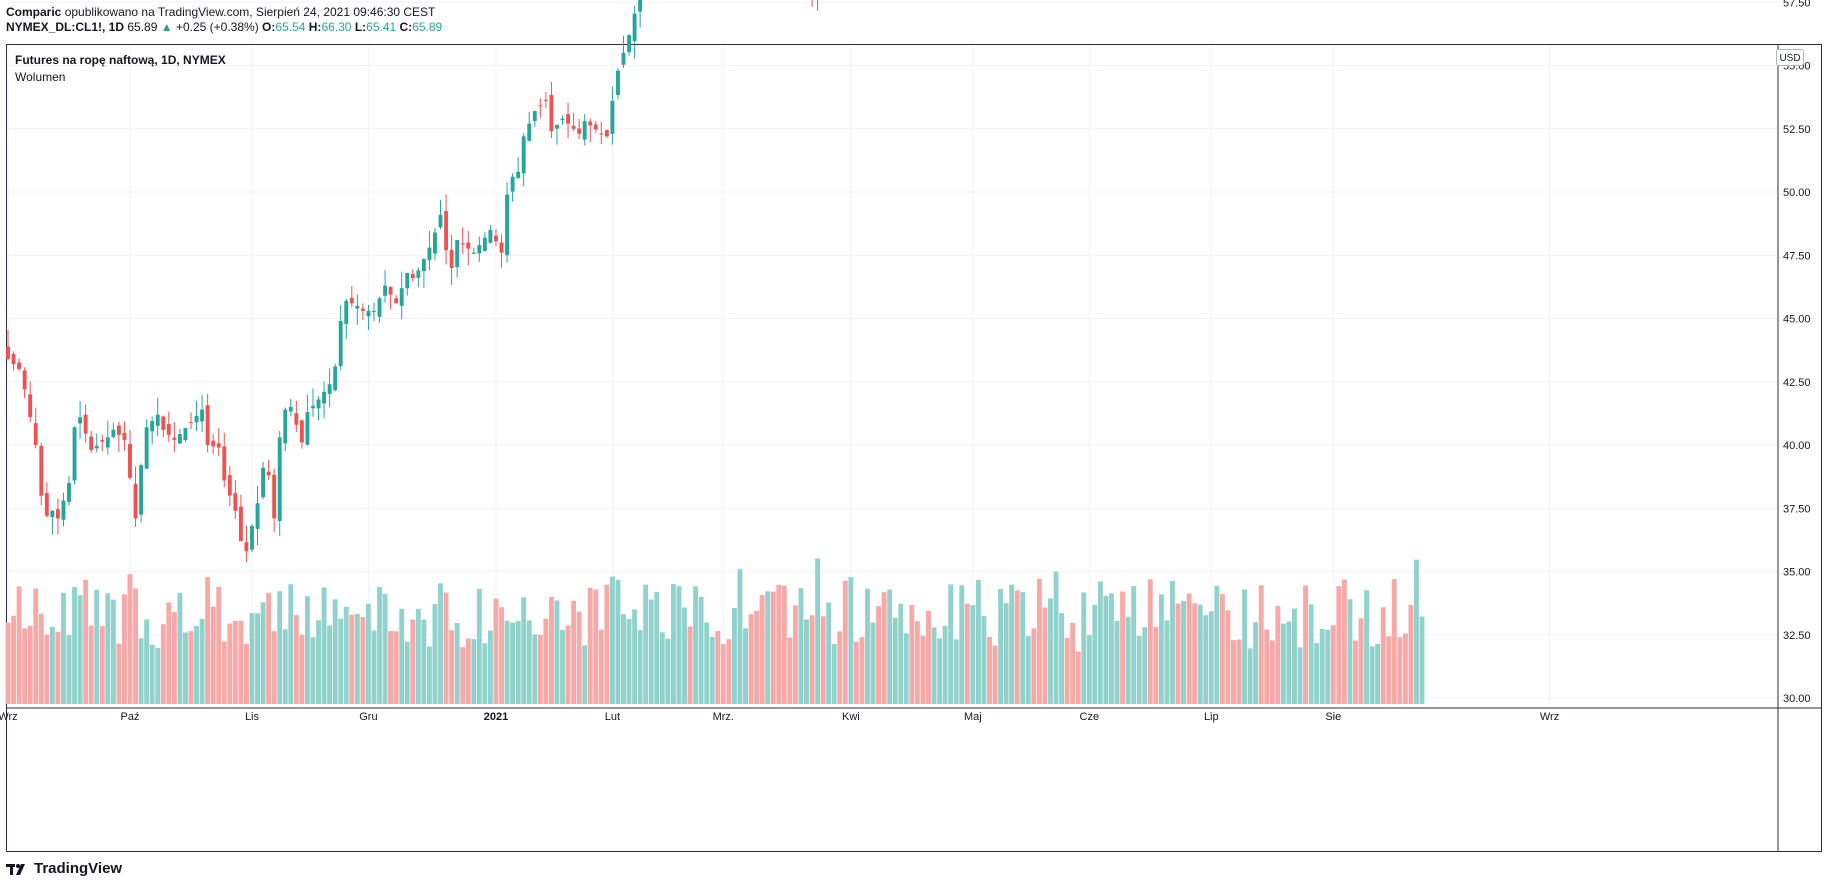 The image size is (1828, 887). I want to click on x-tick-label: 2021, so click(496, 717).